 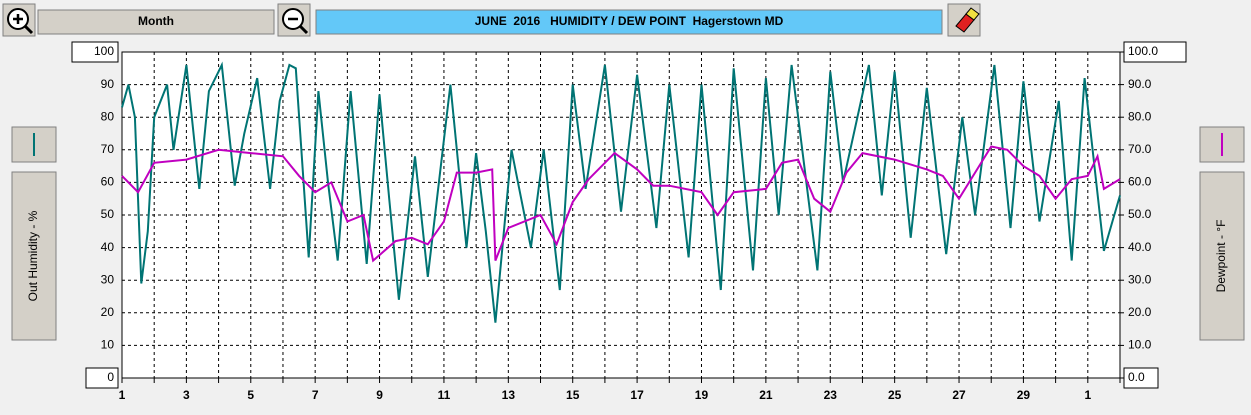 I want to click on x-tick-label: 17, so click(x=637, y=395).